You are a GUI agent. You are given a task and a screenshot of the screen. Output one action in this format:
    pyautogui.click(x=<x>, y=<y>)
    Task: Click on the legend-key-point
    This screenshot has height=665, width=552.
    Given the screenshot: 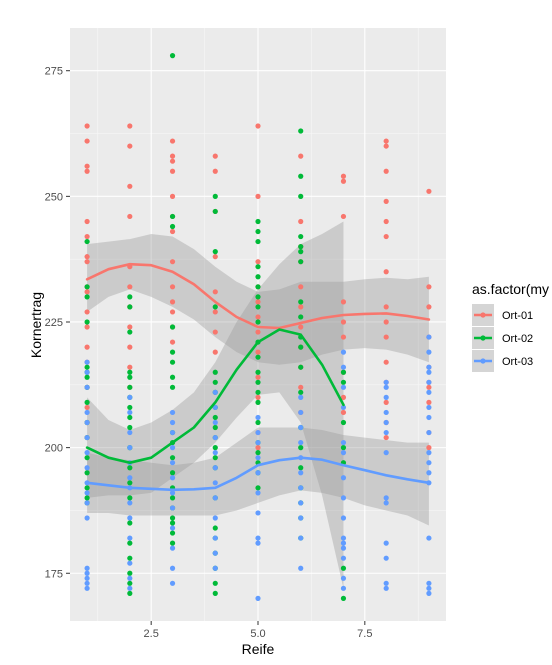 What is the action you would take?
    pyautogui.click(x=483, y=338)
    